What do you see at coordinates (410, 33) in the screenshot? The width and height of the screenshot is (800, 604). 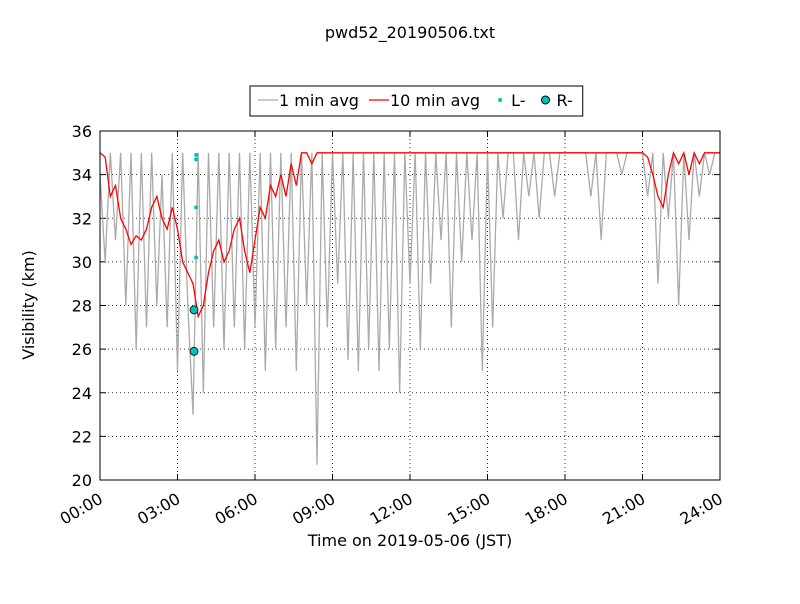 I see `chart-title: pwd52_20190506.txt` at bounding box center [410, 33].